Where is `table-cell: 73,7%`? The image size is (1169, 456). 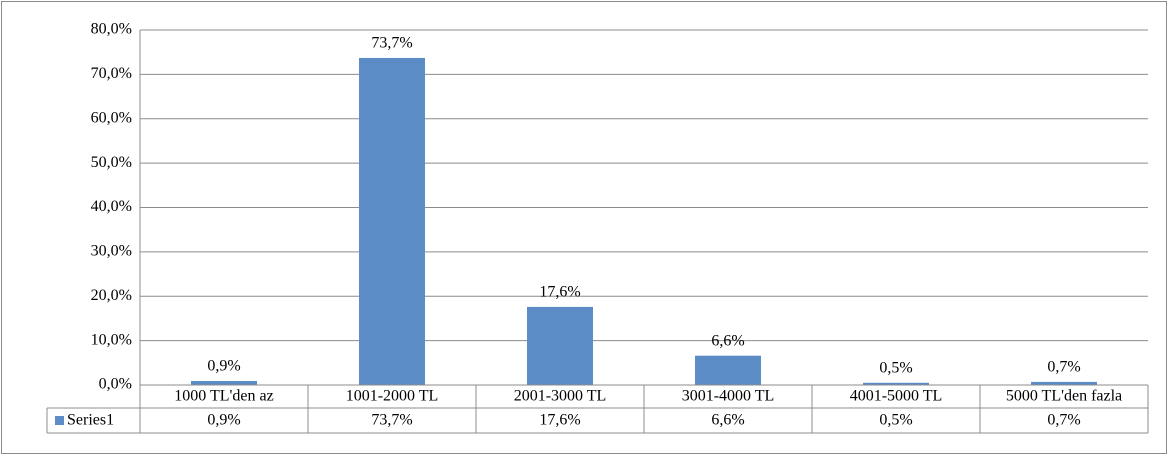
table-cell: 73,7% is located at coordinates (391, 420).